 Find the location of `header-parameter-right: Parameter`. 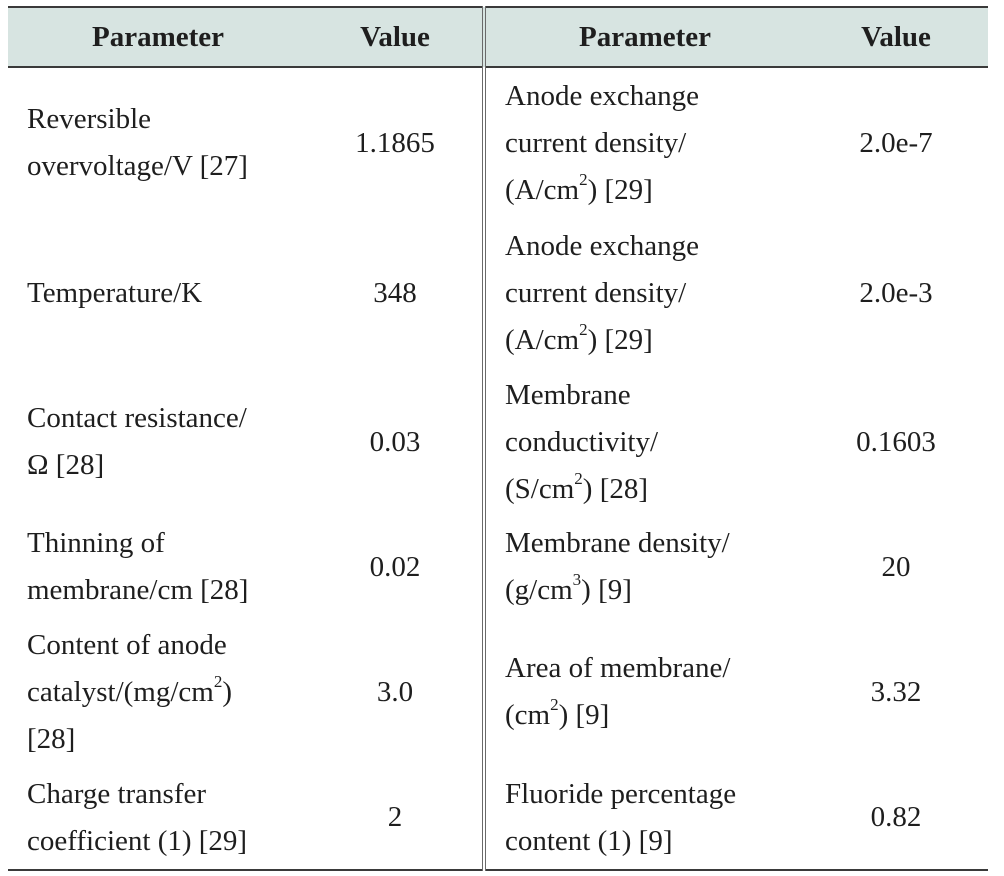

header-parameter-right: Parameter is located at coordinates (644, 37).